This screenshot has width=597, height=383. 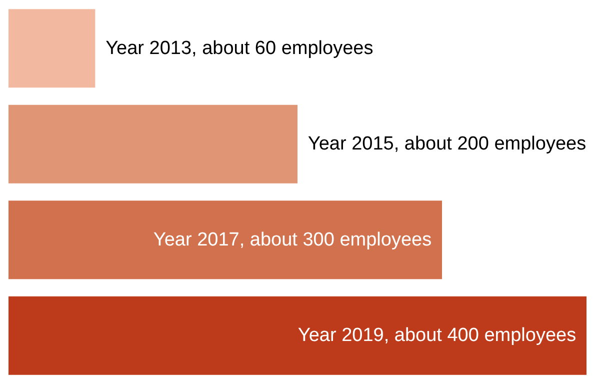 What do you see at coordinates (437, 335) in the screenshot?
I see `data-label: Year 2019, about 400 employees` at bounding box center [437, 335].